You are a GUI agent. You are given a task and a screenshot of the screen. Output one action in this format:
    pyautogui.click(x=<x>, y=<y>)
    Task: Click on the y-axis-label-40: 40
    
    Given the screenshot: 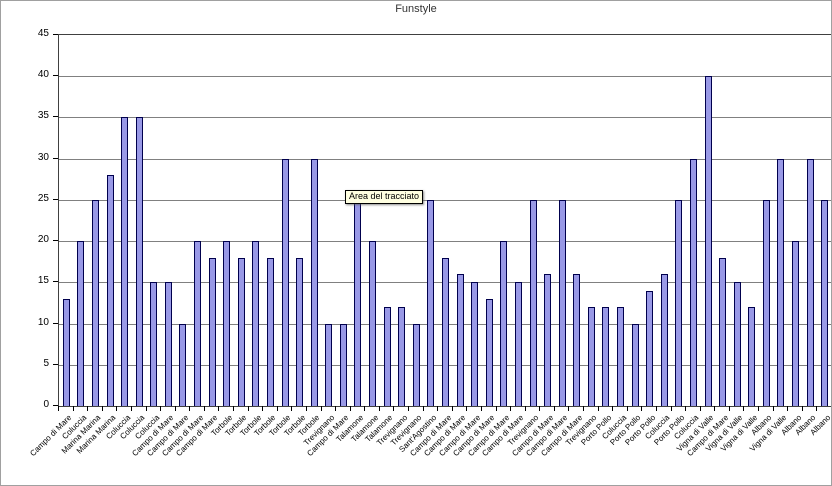 What is the action you would take?
    pyautogui.click(x=43, y=75)
    